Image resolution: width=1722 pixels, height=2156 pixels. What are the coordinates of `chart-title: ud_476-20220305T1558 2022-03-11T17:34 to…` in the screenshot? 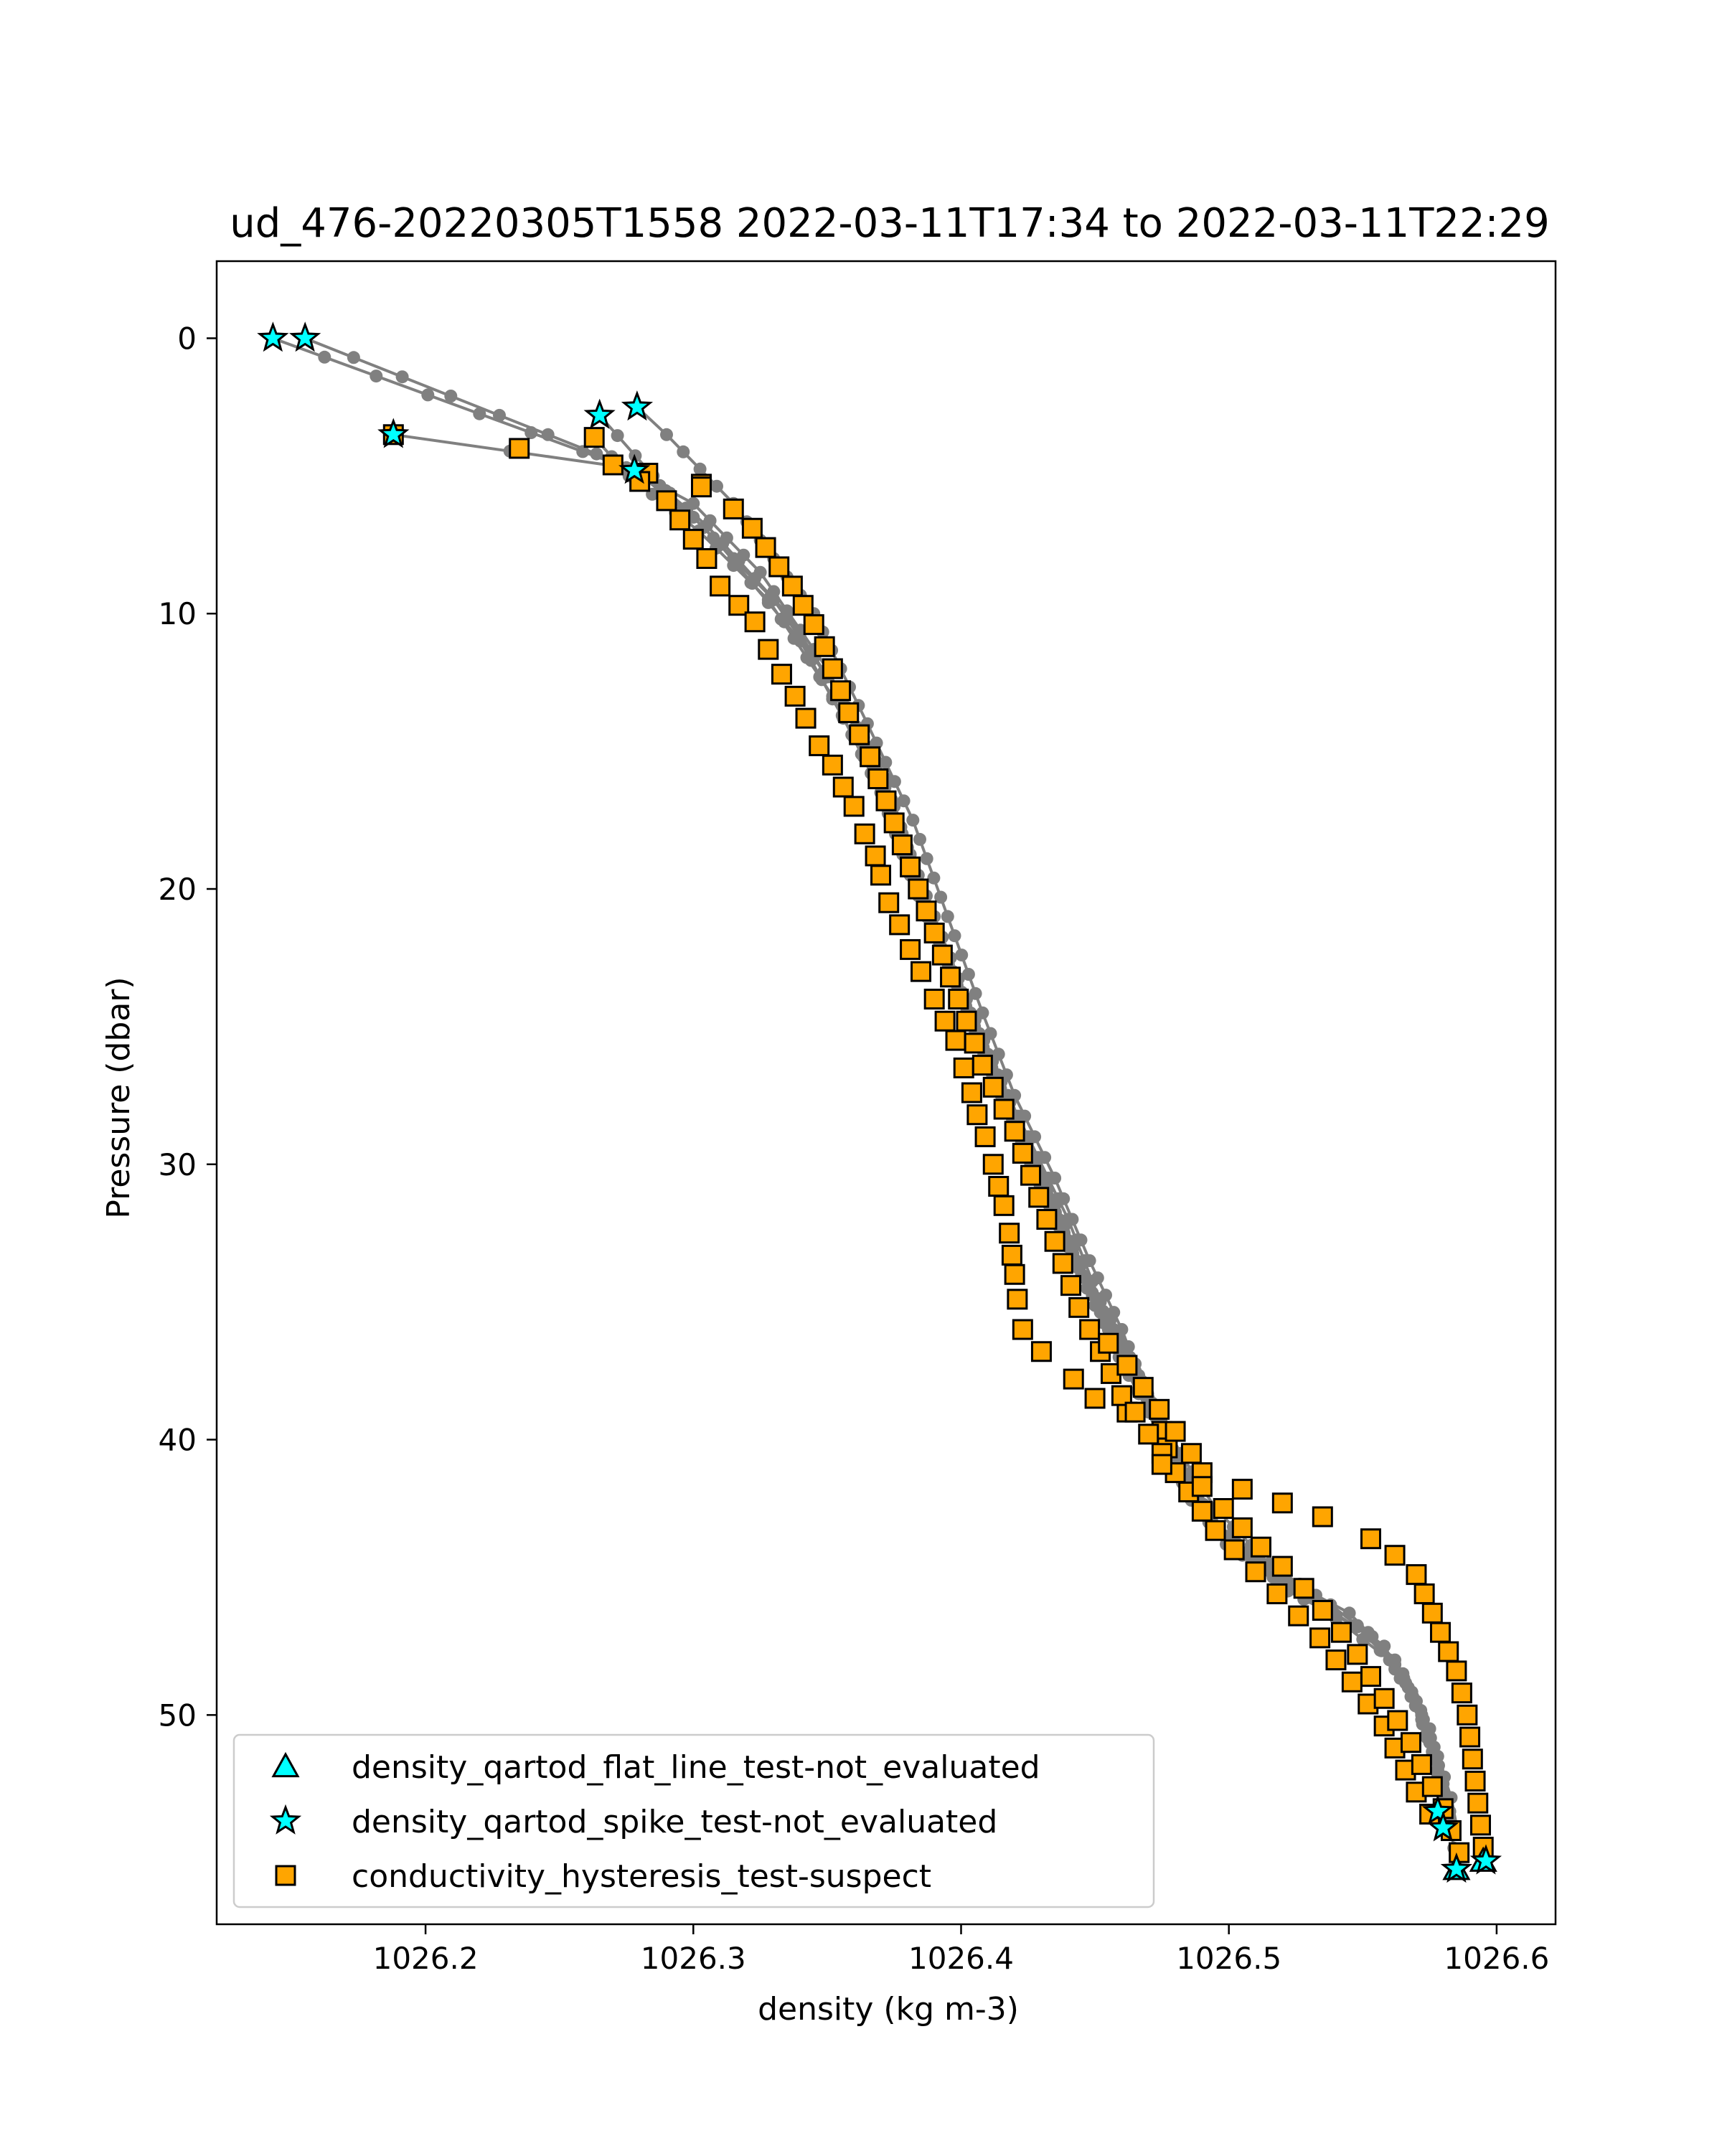 It's located at (890, 224).